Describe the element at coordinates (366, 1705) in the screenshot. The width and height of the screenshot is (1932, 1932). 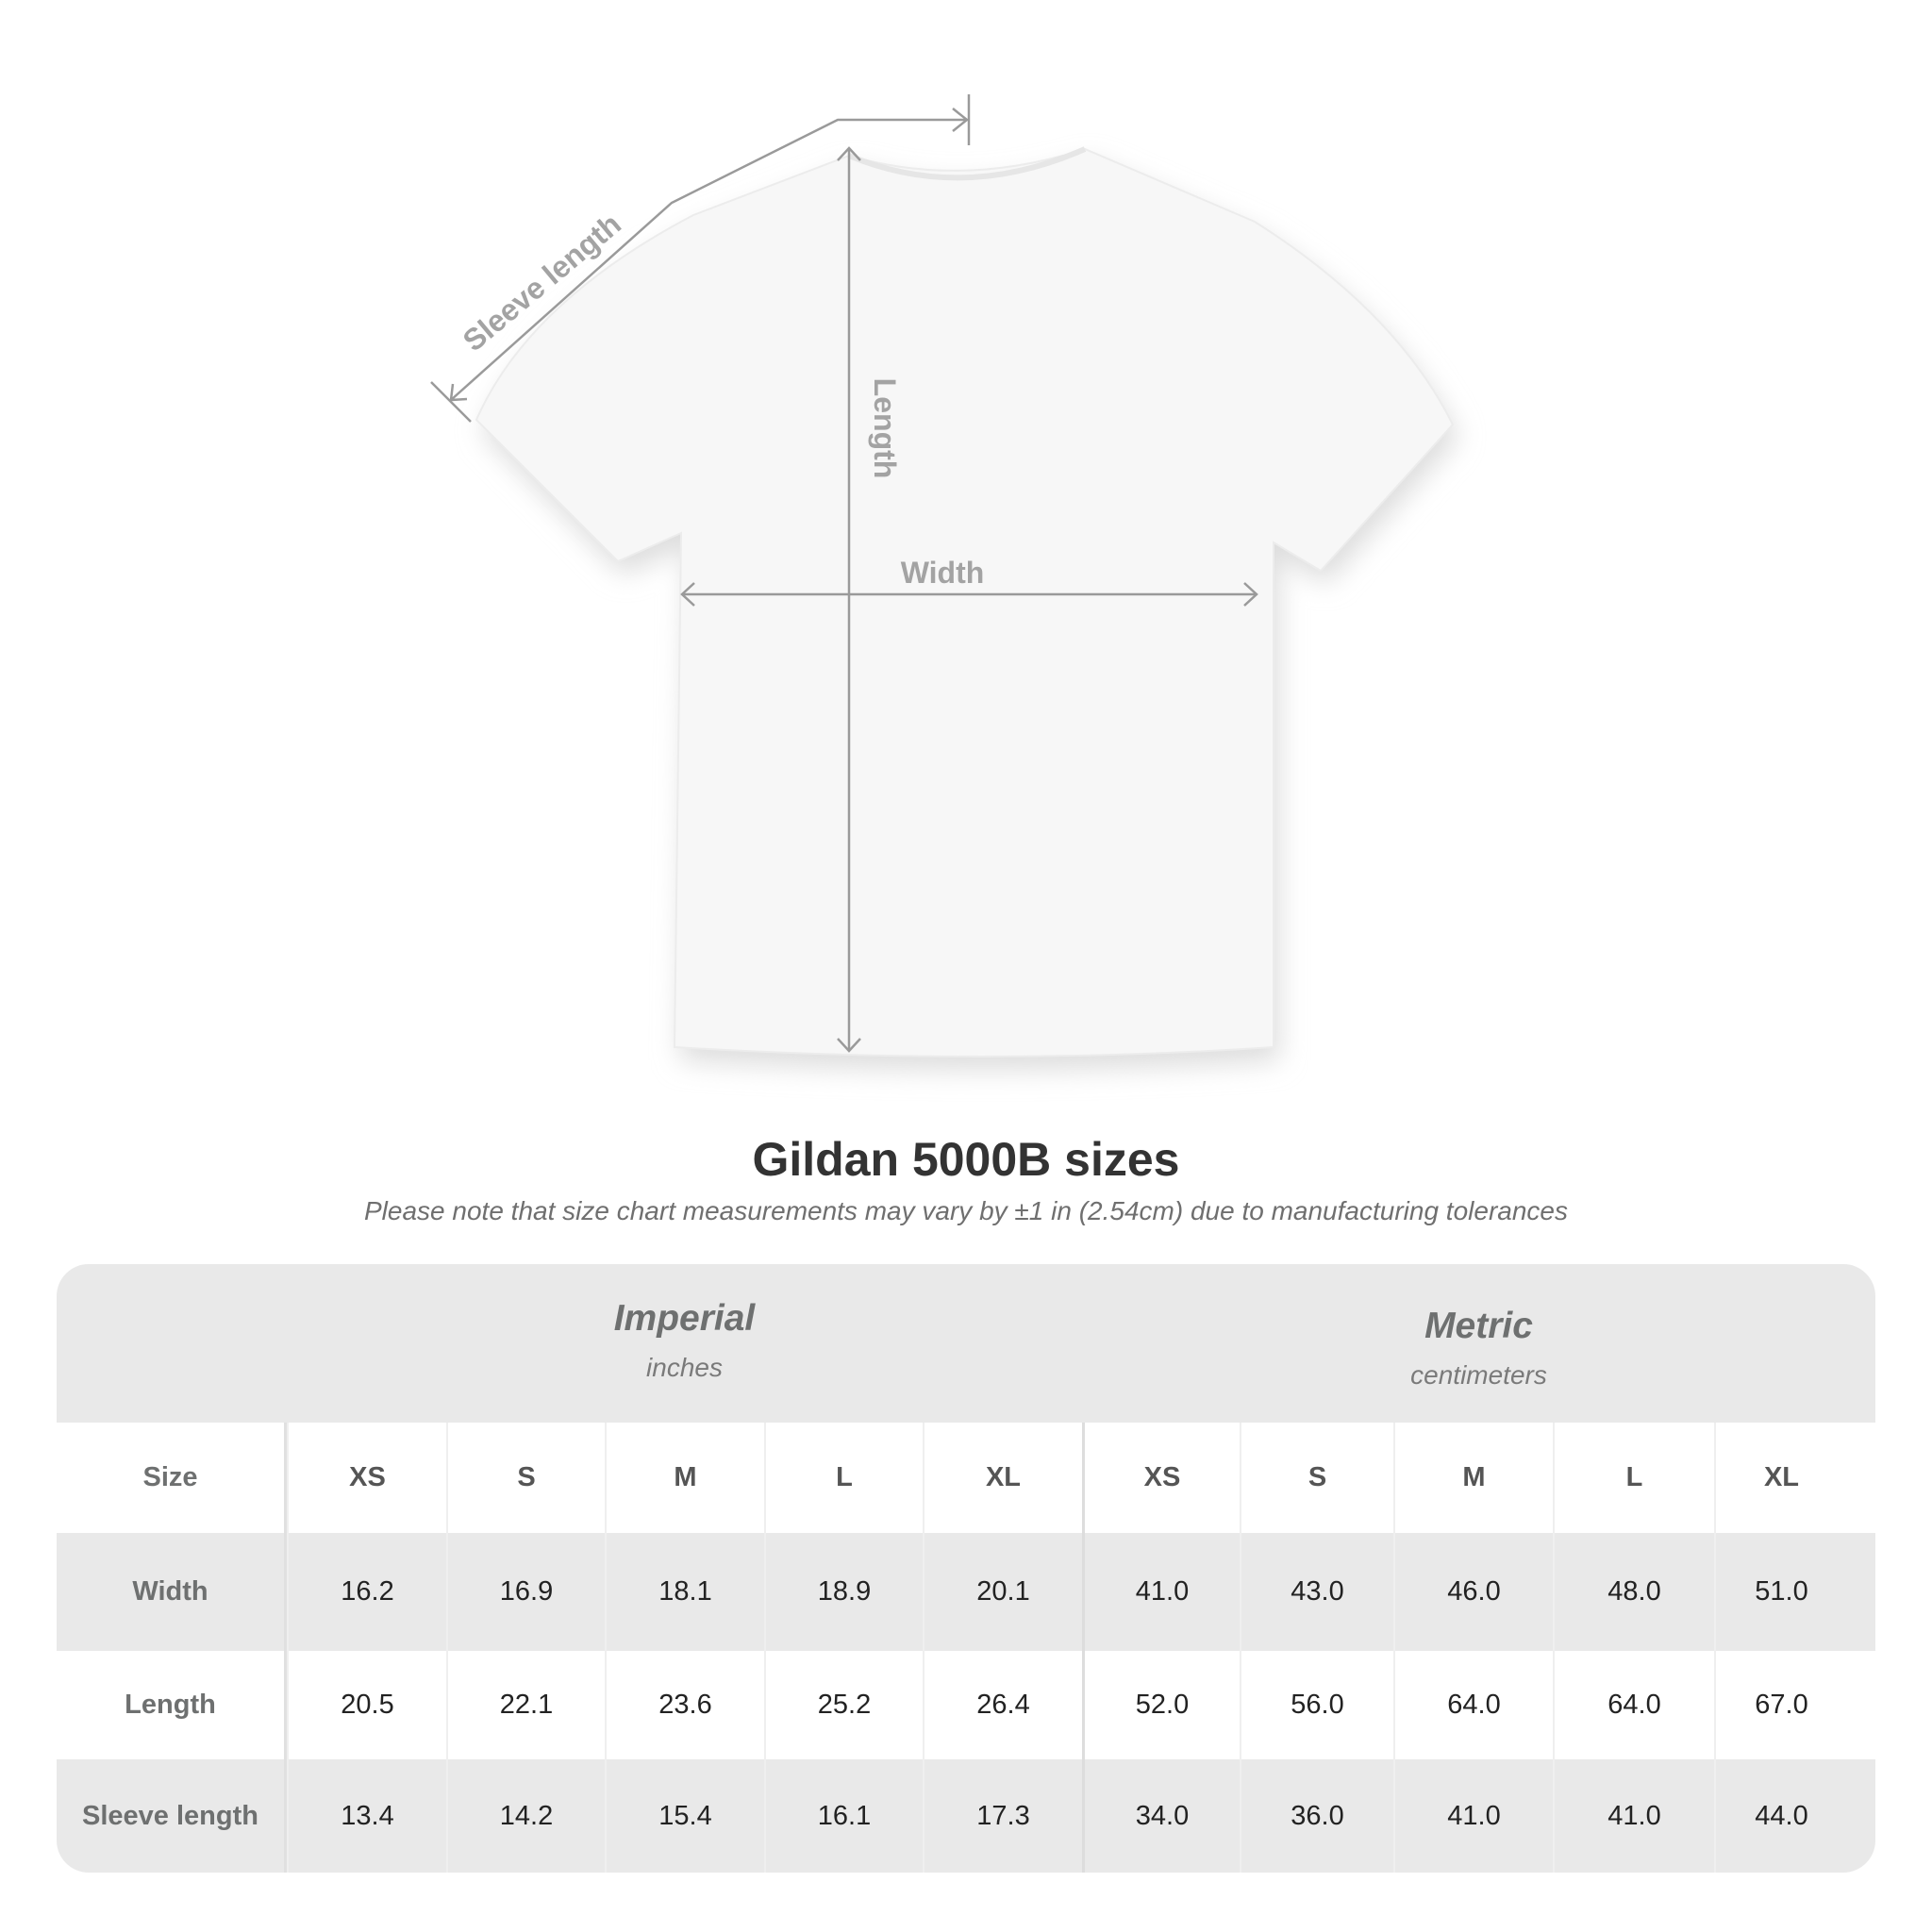
I see `value-cell: 20.5` at that location.